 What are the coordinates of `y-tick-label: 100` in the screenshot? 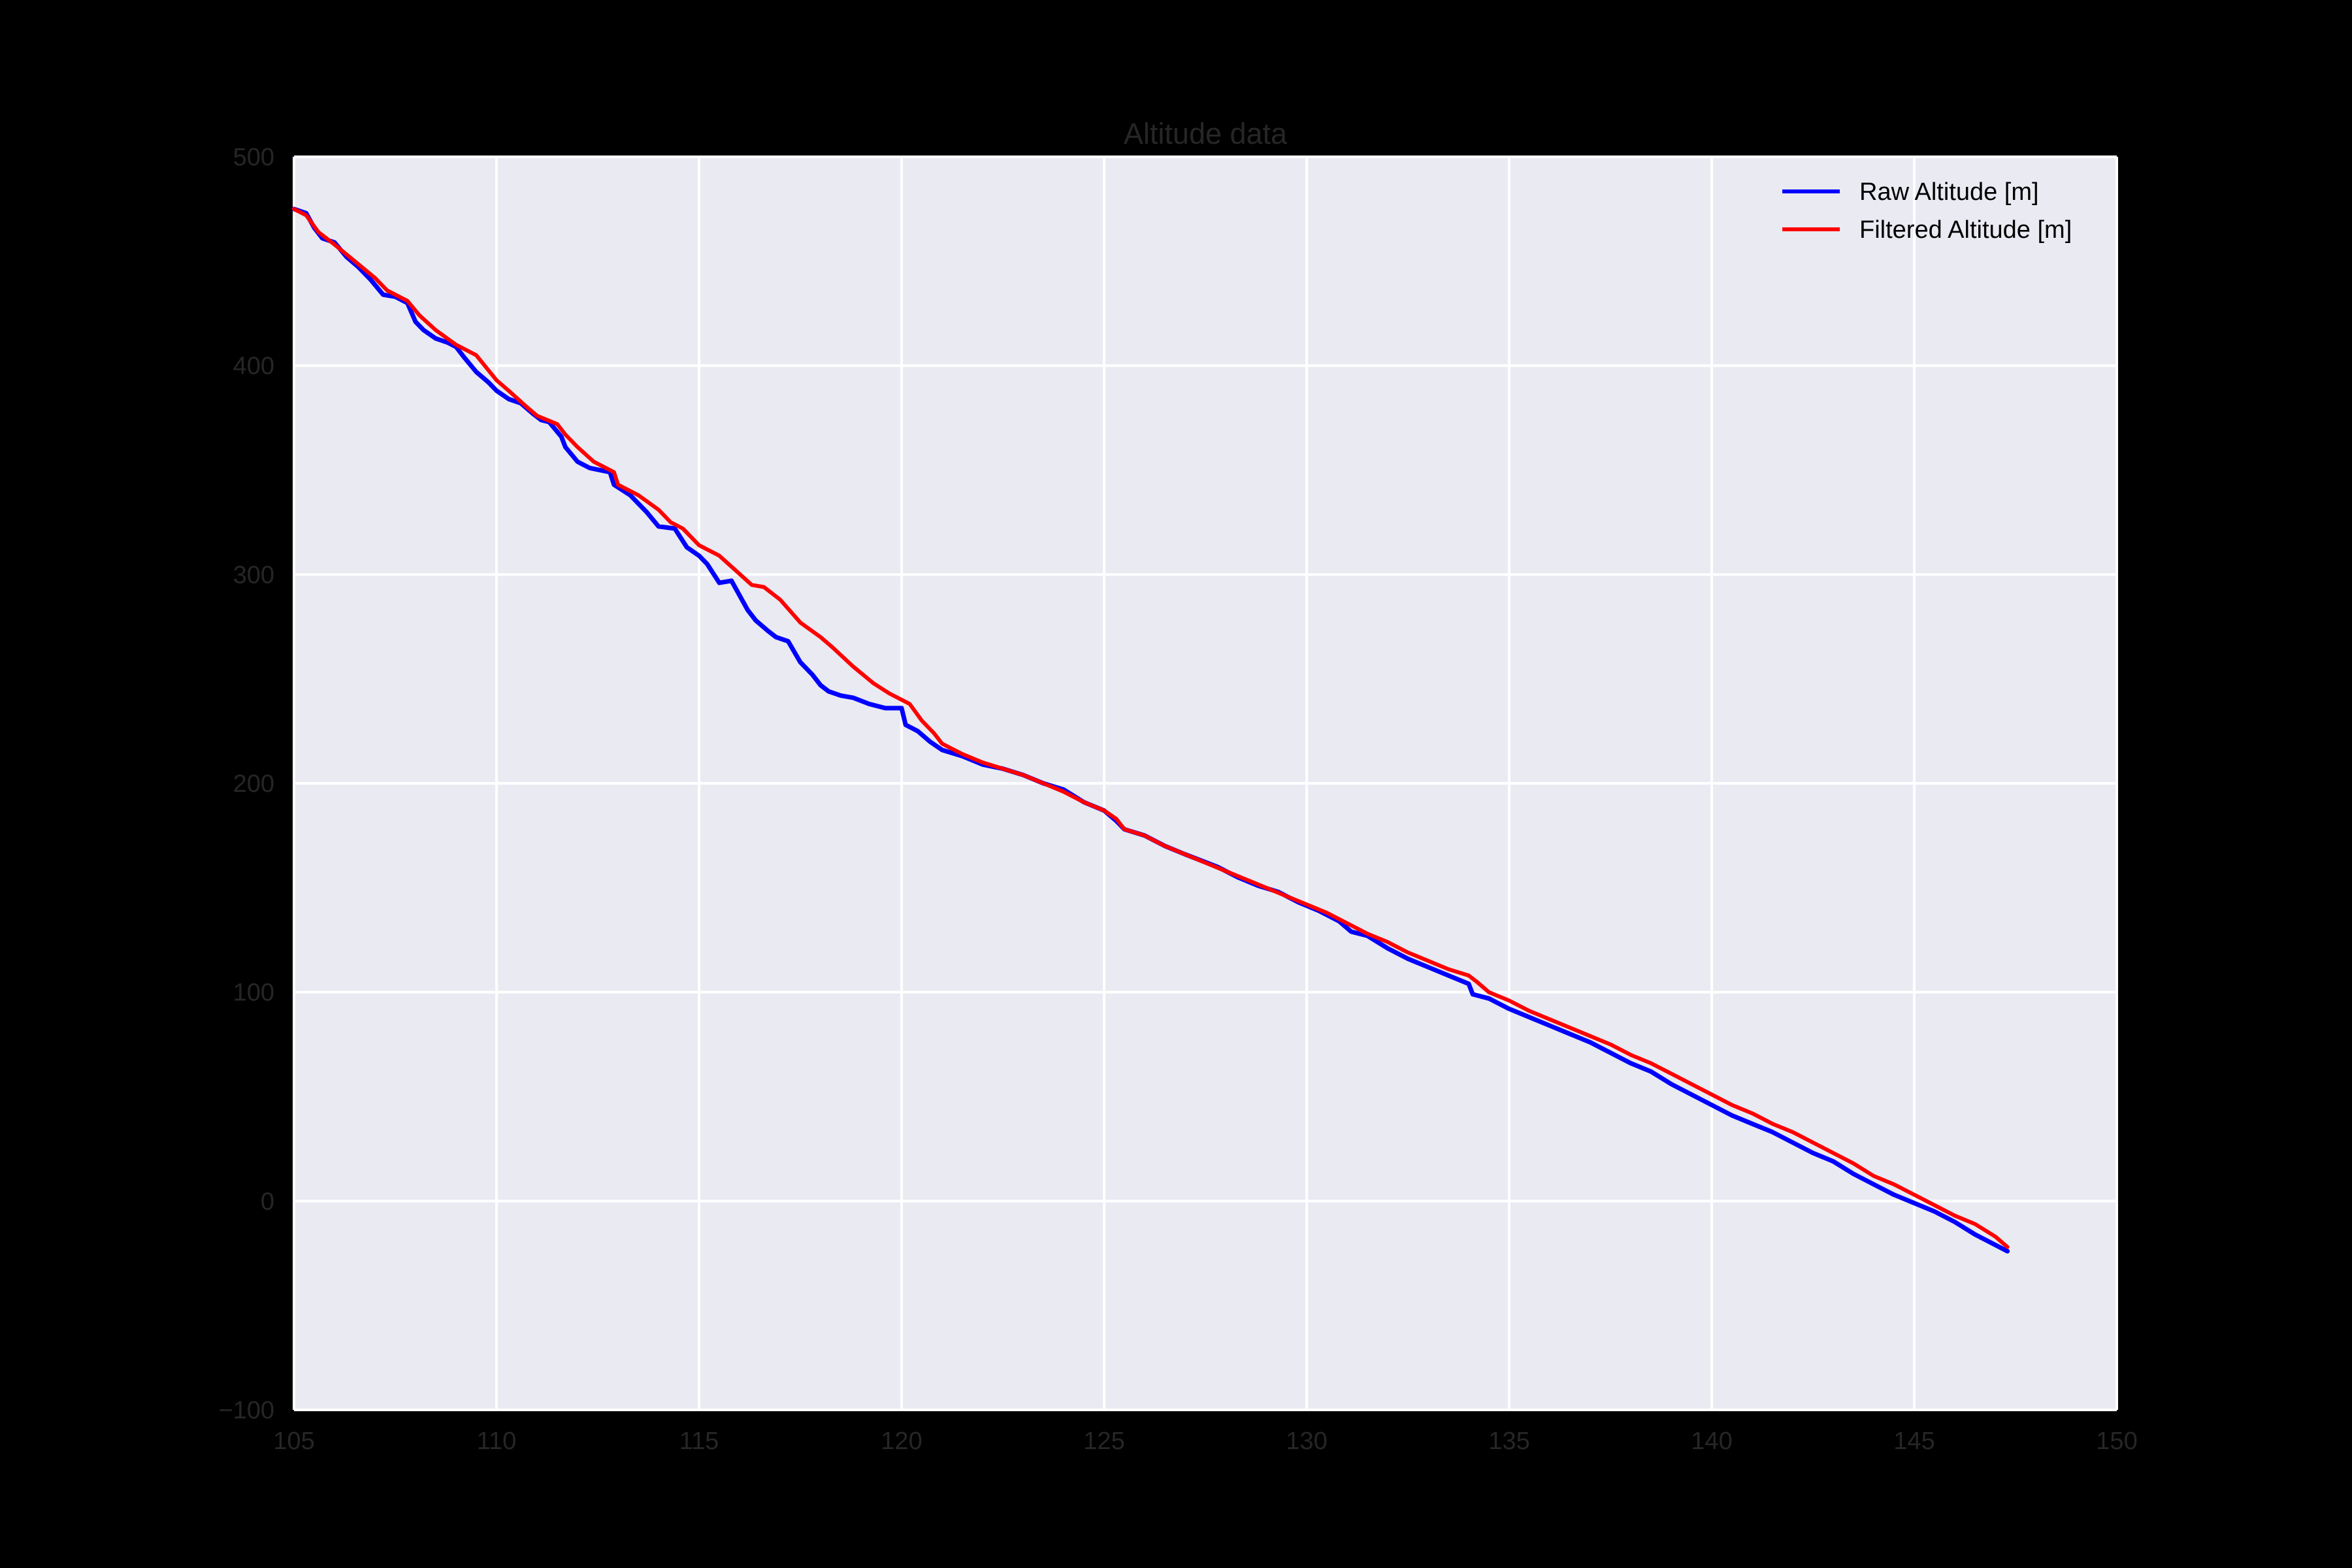 It's located at (253, 993).